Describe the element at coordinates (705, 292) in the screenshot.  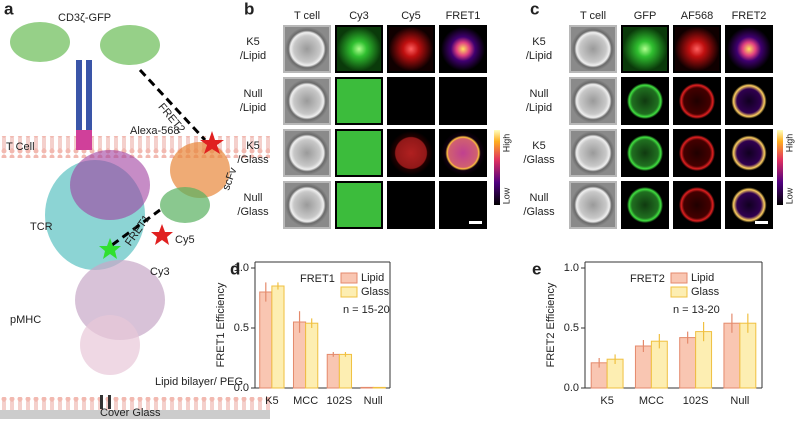
I see `legend-label: Glass` at that location.